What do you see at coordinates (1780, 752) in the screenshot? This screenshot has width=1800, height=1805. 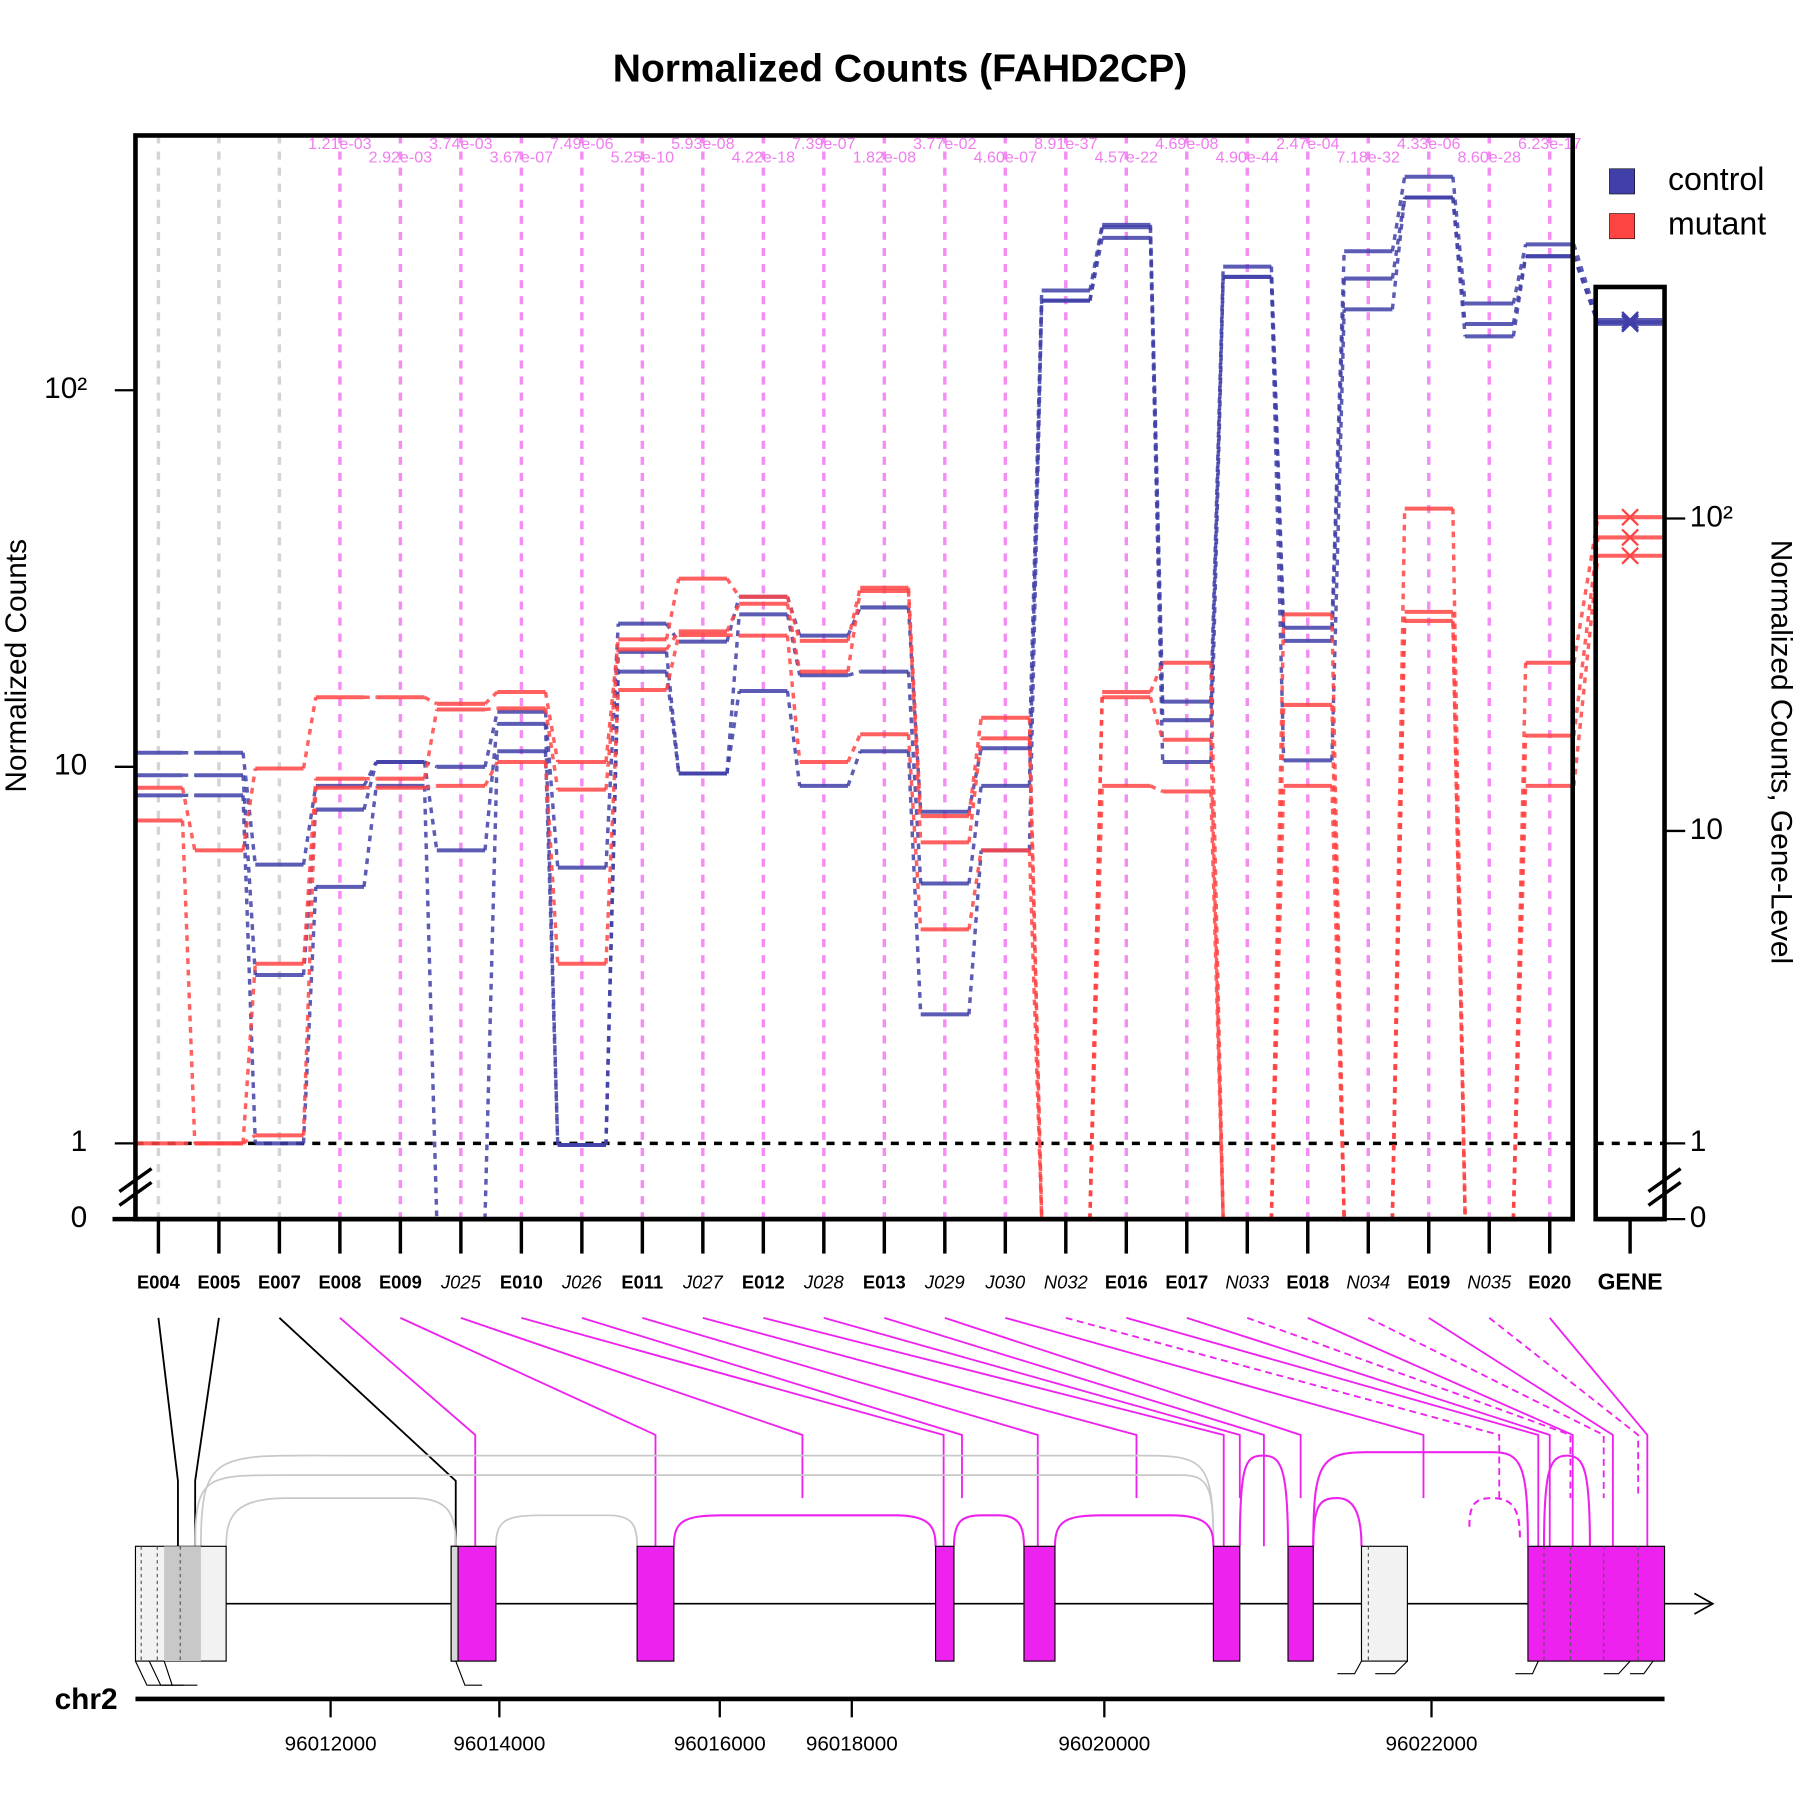 I see `y2-axis-label: Normalized Counts, Gene-Level` at bounding box center [1780, 752].